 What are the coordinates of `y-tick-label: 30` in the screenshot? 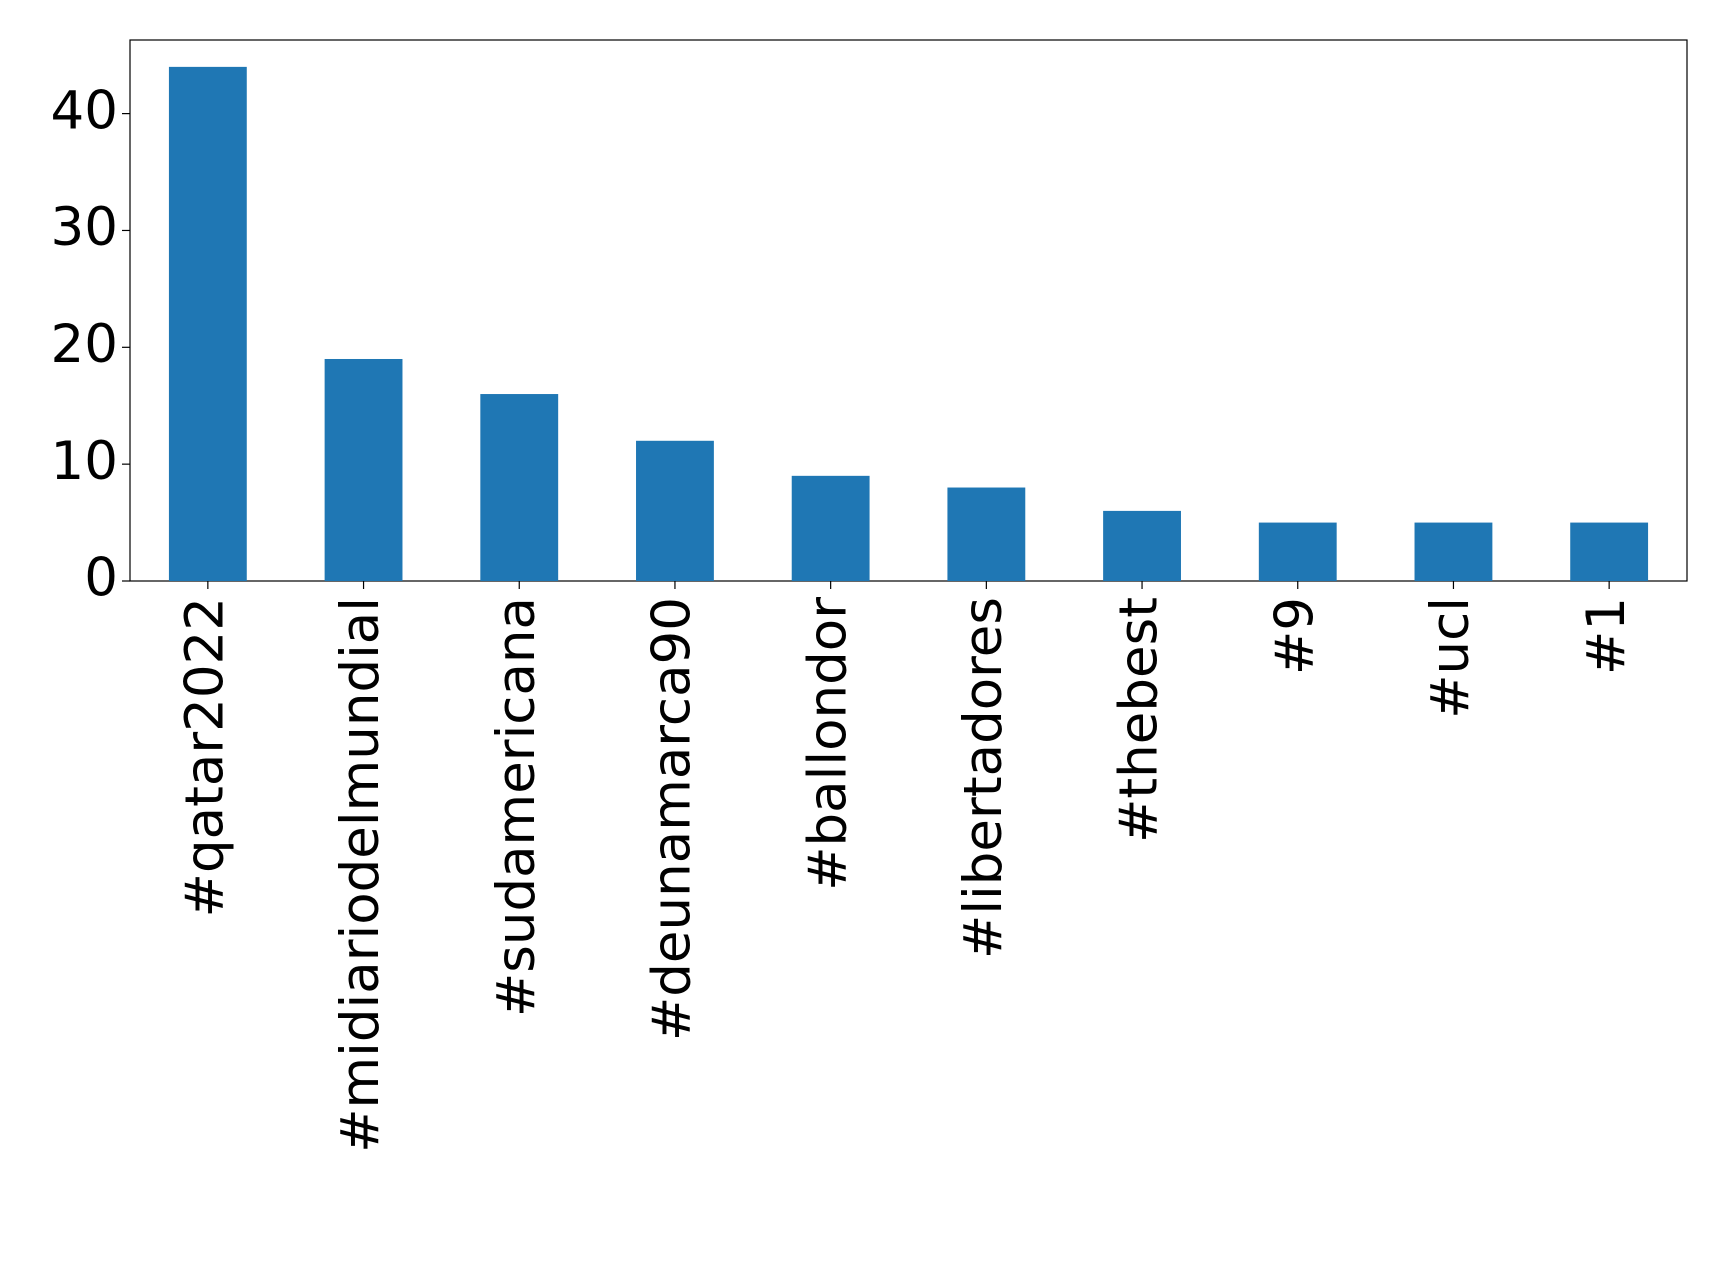 It's located at (84, 227).